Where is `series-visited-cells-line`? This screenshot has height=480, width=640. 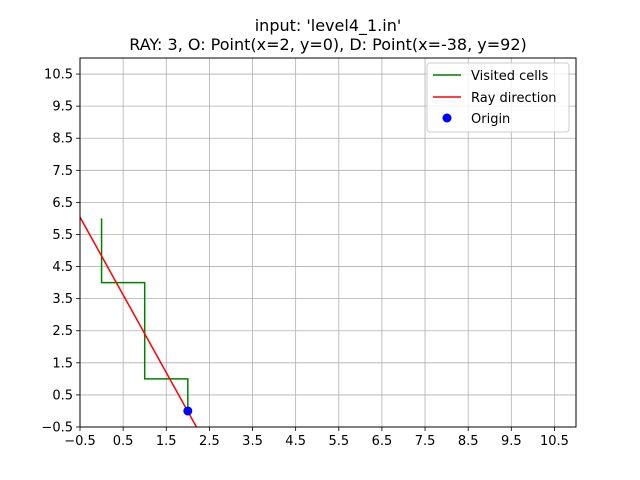
series-visited-cells-line is located at coordinates (144, 314).